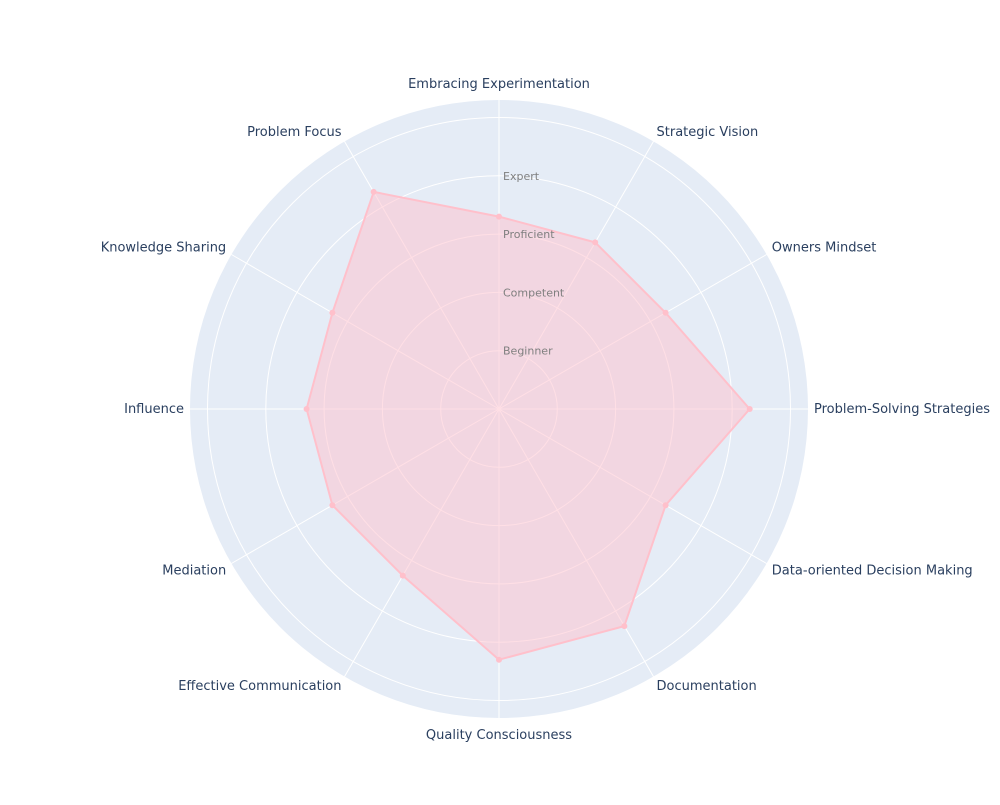 The image size is (1000, 805). I want to click on radial-tick-label: Expert, so click(521, 176).